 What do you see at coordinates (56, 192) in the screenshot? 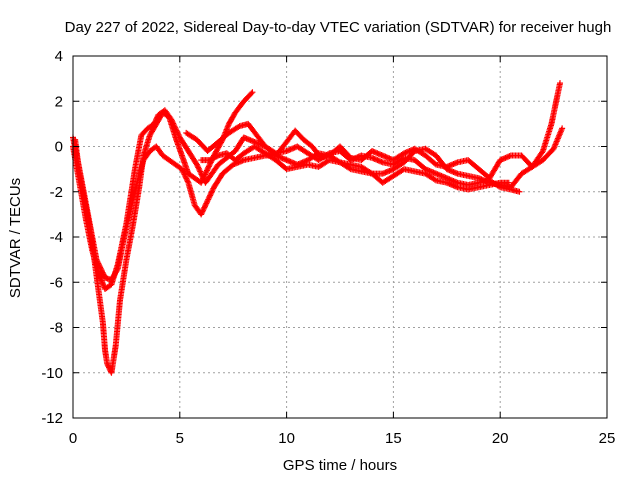
I see `y-tick-label: -2` at bounding box center [56, 192].